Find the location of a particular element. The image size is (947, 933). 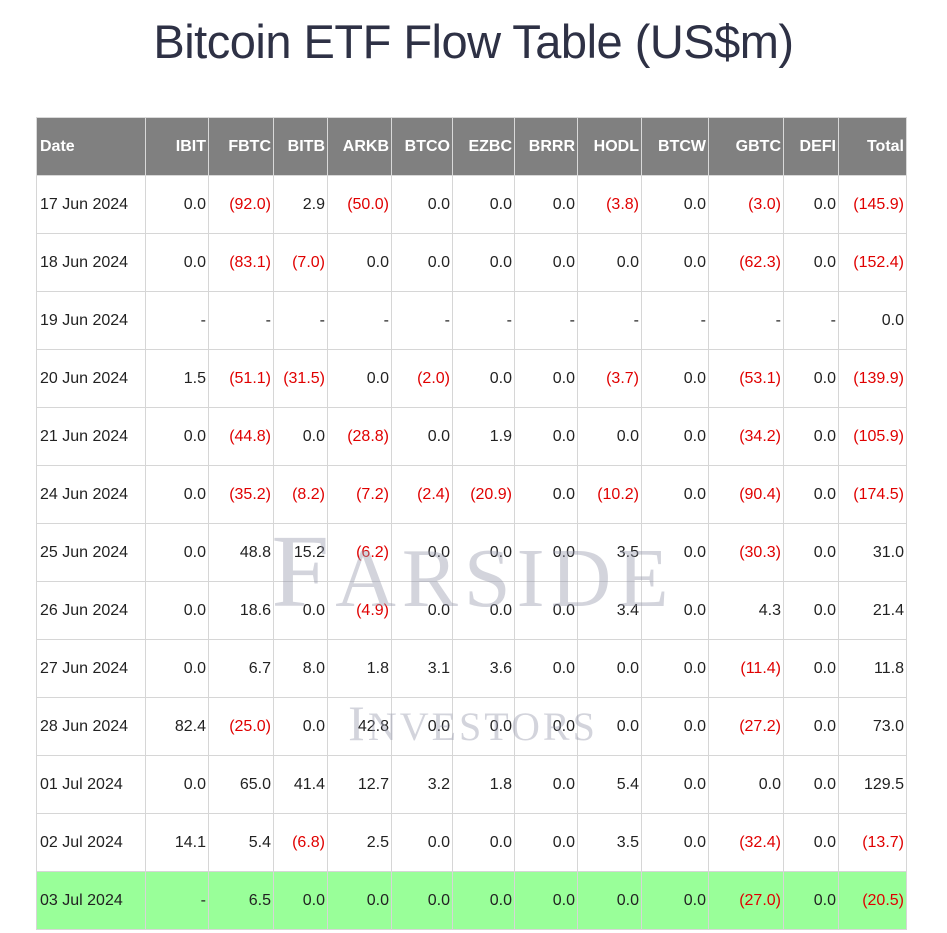

column-header-total: Total is located at coordinates (872, 146).